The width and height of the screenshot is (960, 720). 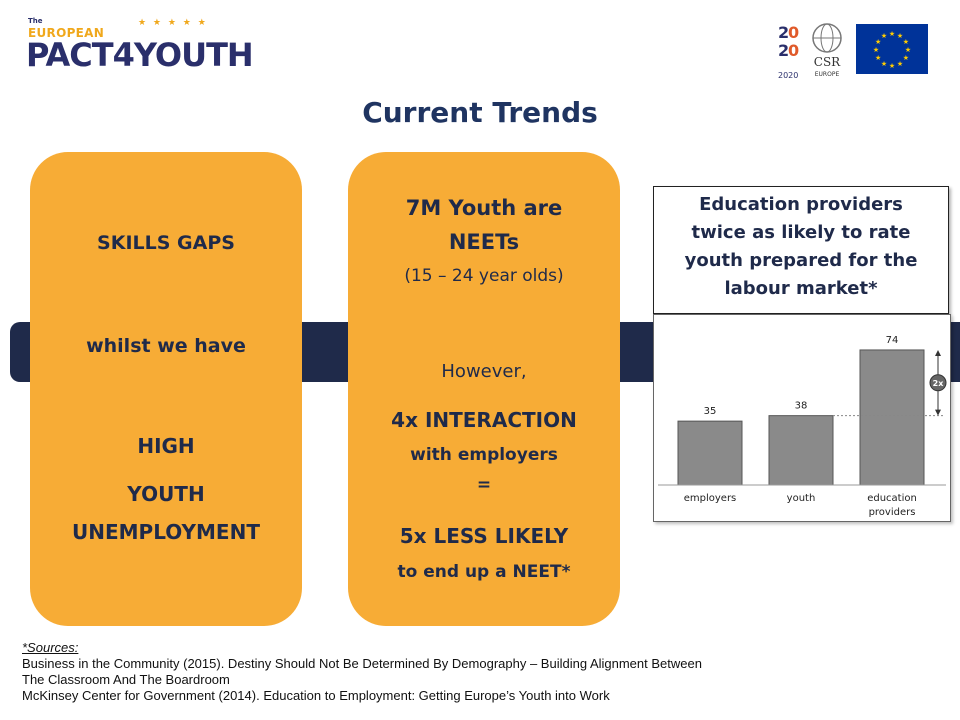 What do you see at coordinates (827, 74) in the screenshot?
I see `svg-text: EUROPE` at bounding box center [827, 74].